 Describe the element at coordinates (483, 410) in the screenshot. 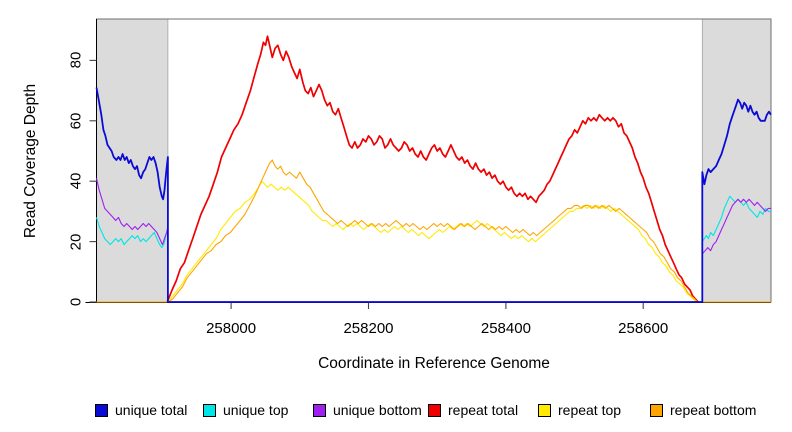

I see `legend-label: repeat total` at that location.